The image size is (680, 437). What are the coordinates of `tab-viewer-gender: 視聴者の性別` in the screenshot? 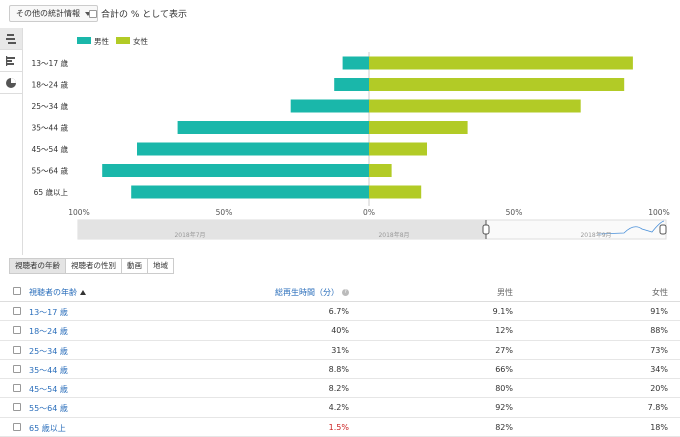 It's located at (93, 266).